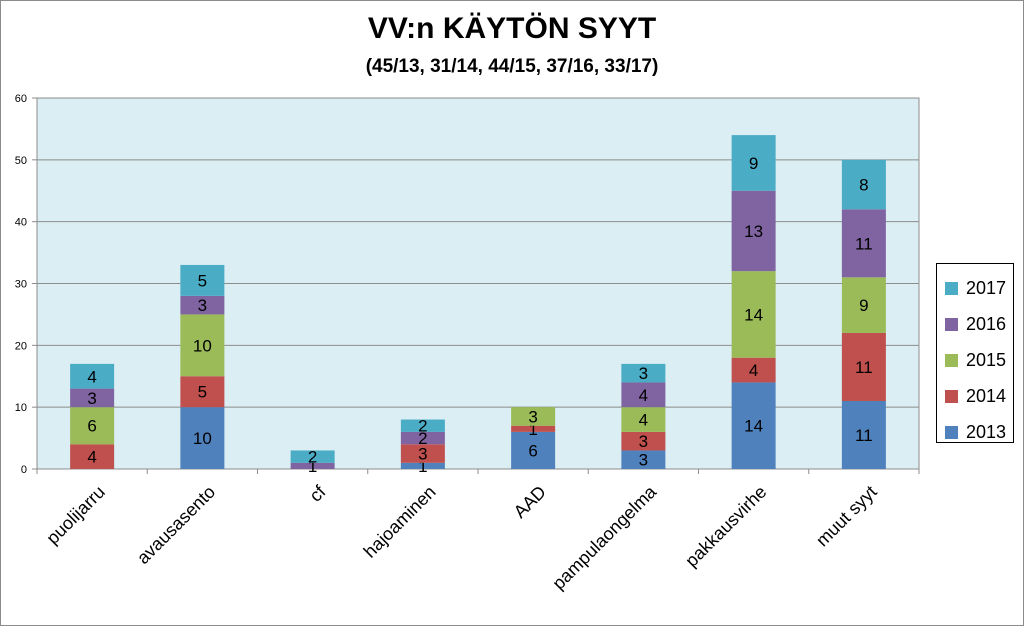 This screenshot has width=1024, height=626. I want to click on legend-item: 2016, so click(975, 324).